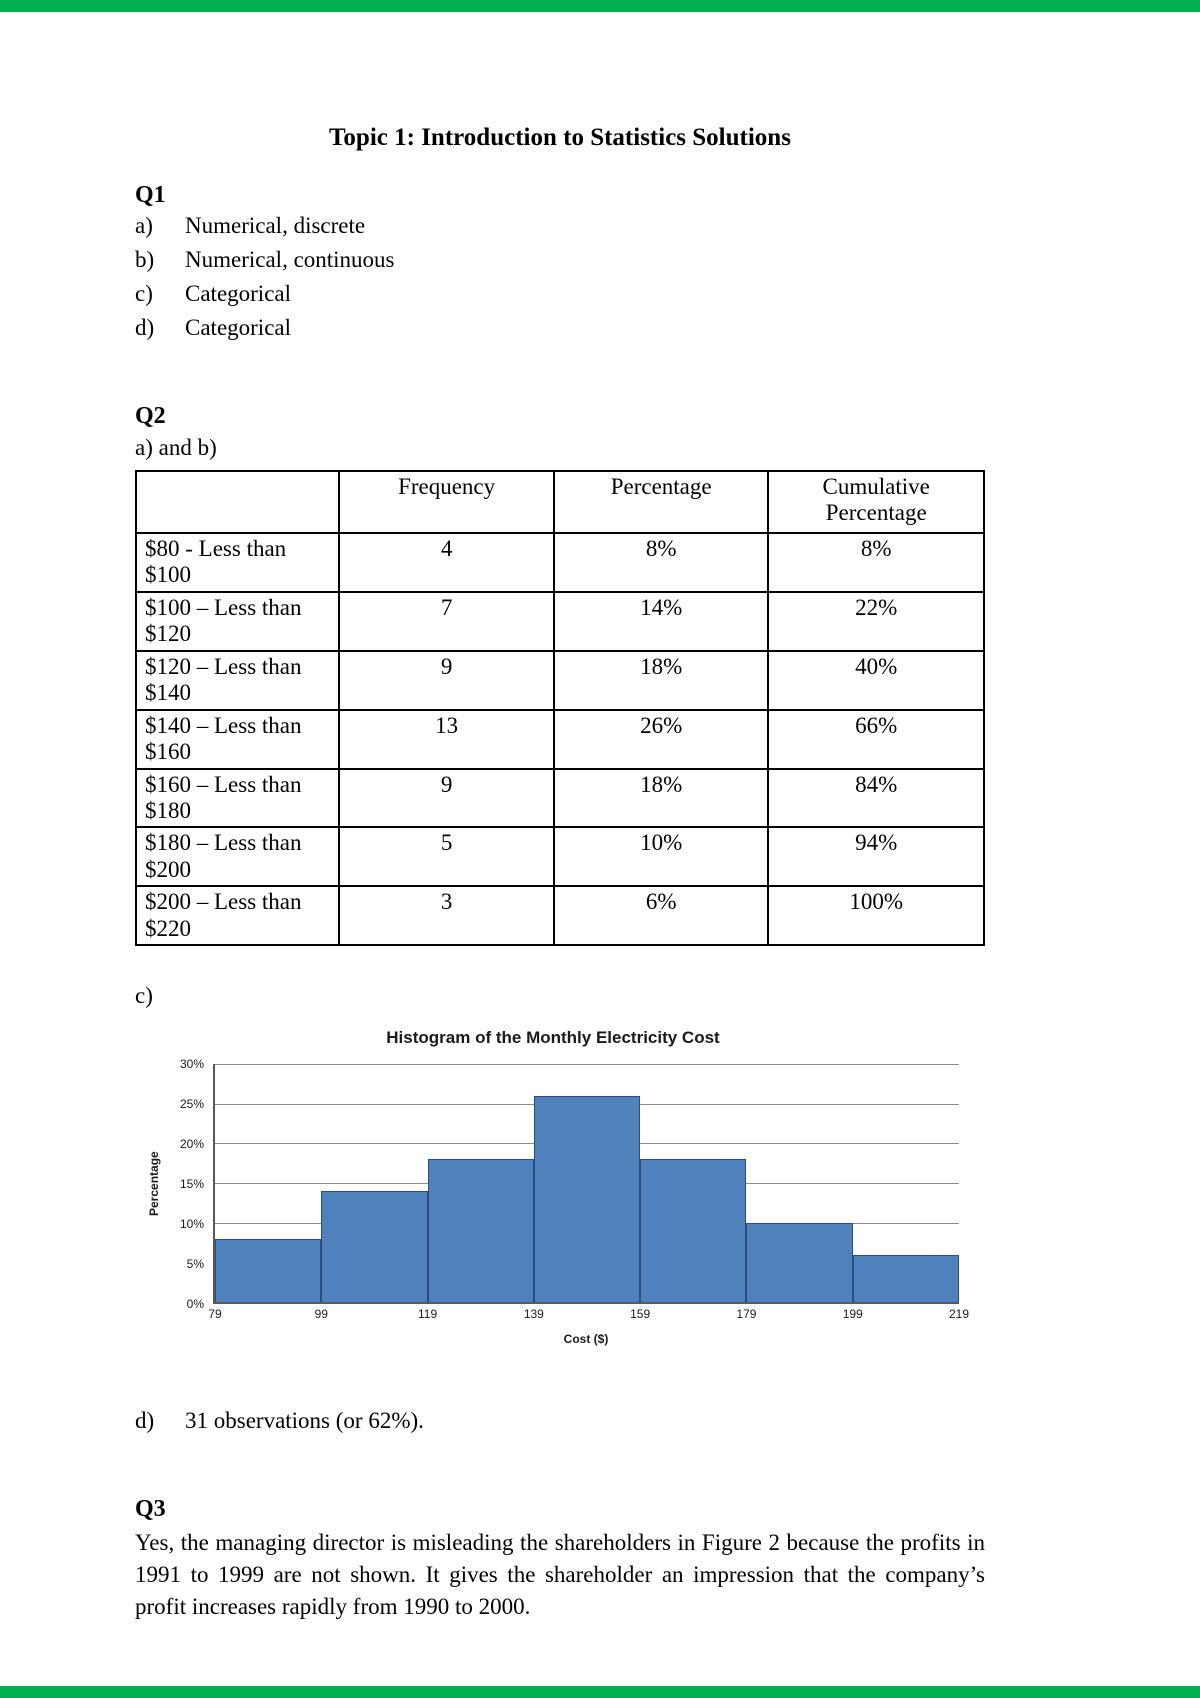 This screenshot has width=1200, height=1698. What do you see at coordinates (237, 857) in the screenshot?
I see `class-range-cell: $180 – Less than $200` at bounding box center [237, 857].